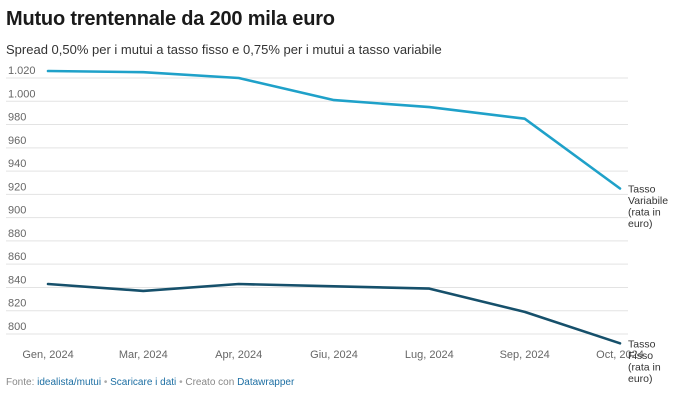  Describe the element at coordinates (170, 19) in the screenshot. I see `chart-title: Mutuo trentennale da 200 mila euro` at that location.